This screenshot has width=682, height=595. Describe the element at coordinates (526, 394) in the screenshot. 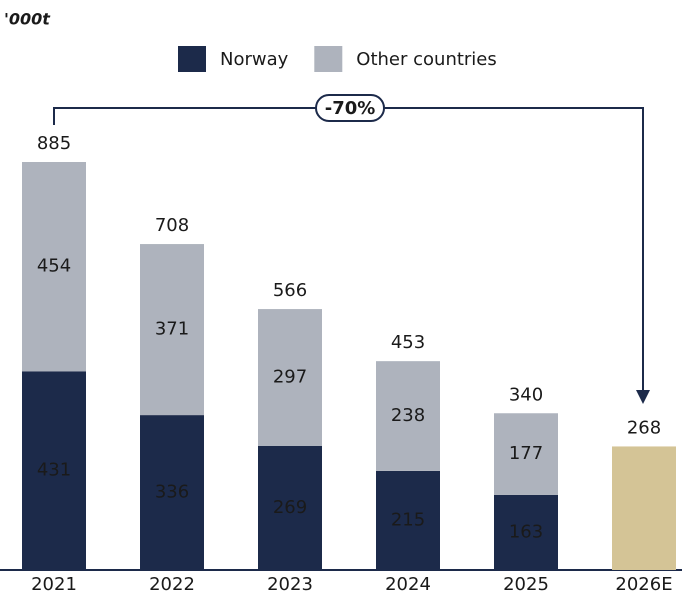

I see `total-label: 340` at that location.